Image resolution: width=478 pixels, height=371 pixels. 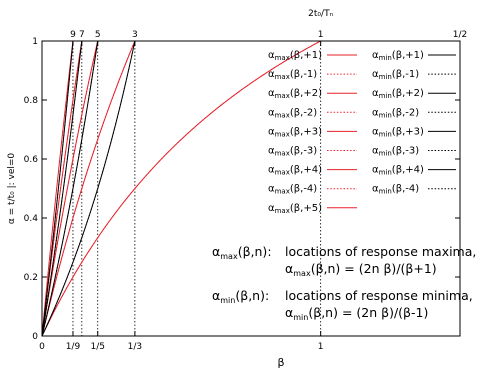 What do you see at coordinates (380, 251) in the screenshot?
I see `annotation-line-0: locations of response maxima,` at bounding box center [380, 251].